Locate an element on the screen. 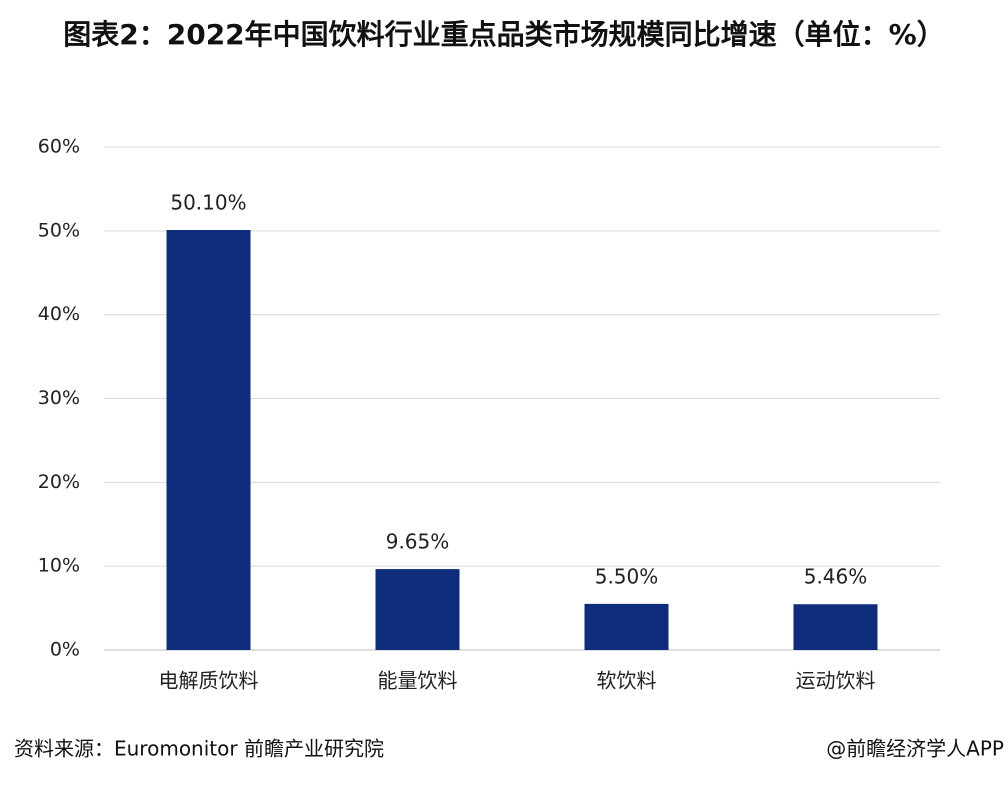 The height and width of the screenshot is (792, 1008). value-label: 9.65% is located at coordinates (418, 542).